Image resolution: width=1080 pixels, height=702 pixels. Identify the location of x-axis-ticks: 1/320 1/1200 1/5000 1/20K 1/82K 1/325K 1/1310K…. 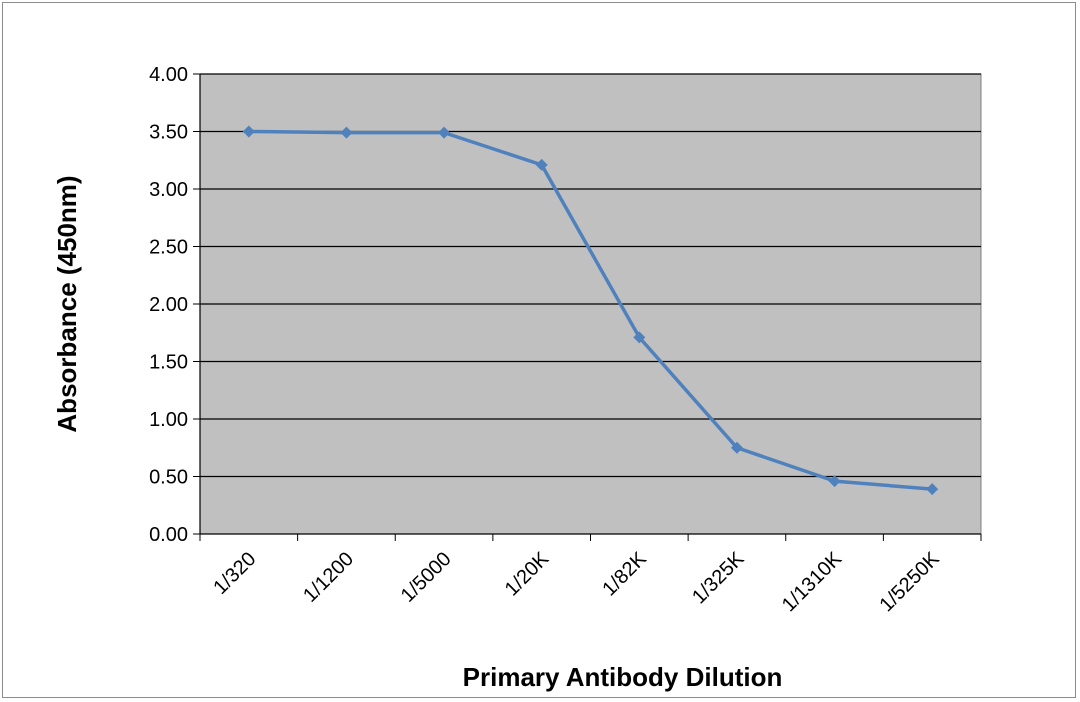
(590, 575).